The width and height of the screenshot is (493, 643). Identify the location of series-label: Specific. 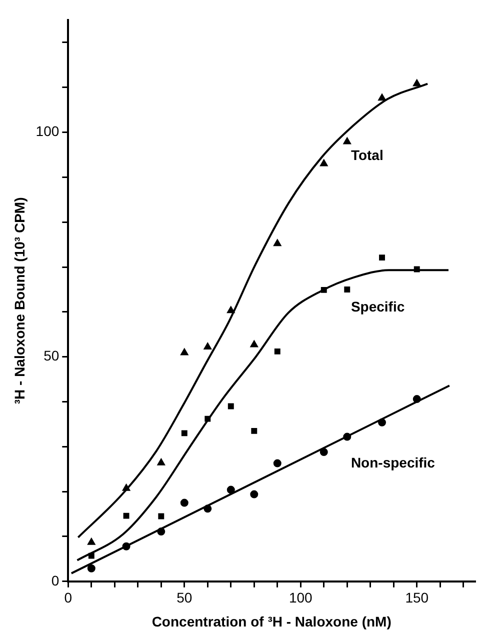
(377, 306).